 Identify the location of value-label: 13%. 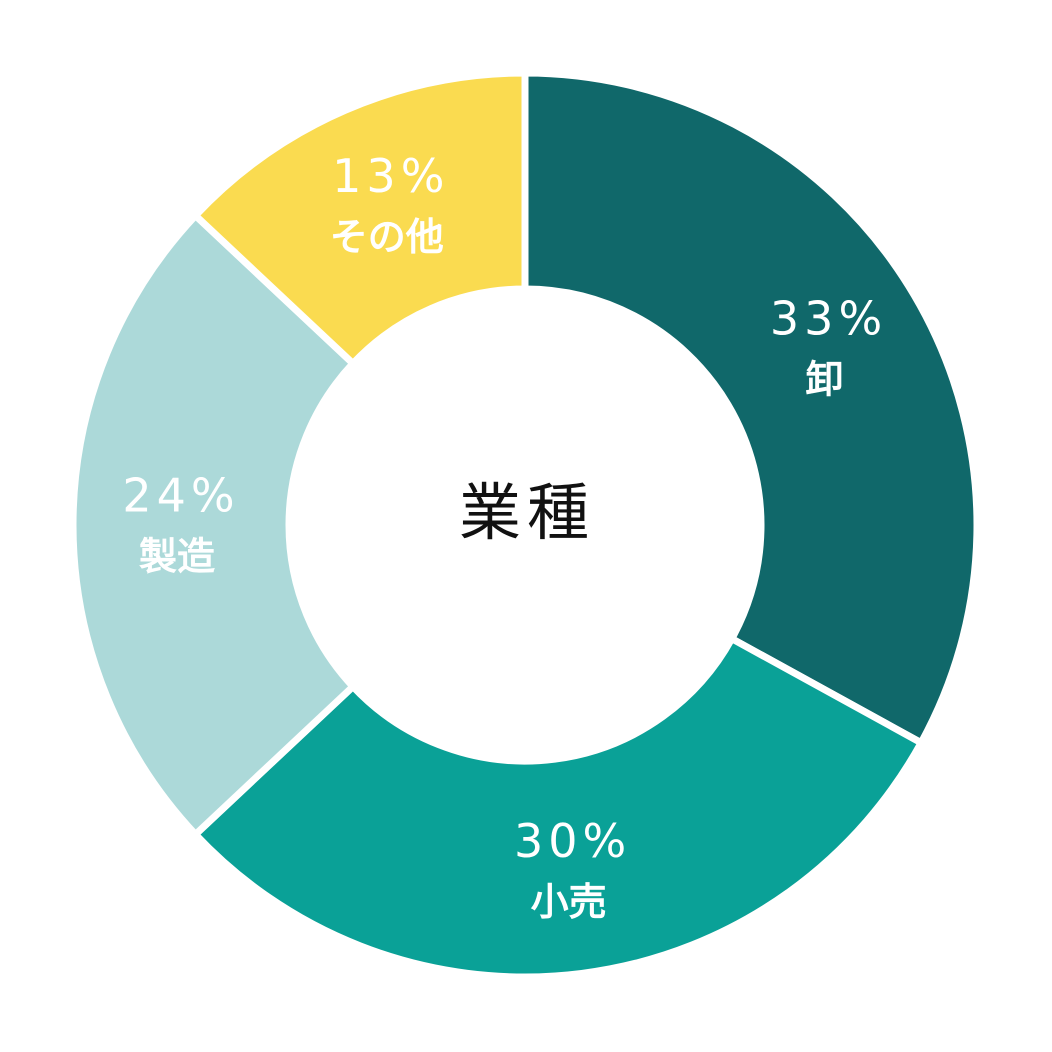
(390, 176).